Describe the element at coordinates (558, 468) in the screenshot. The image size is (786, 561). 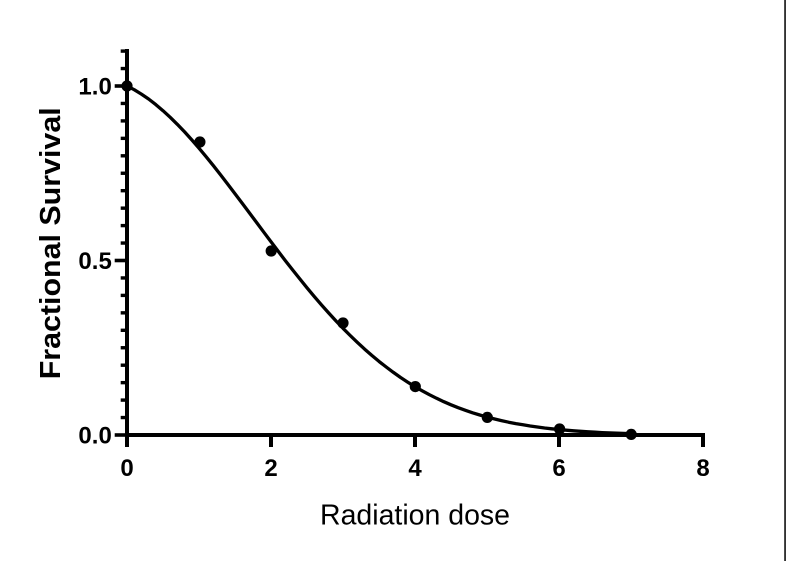
I see `svg-text: 6` at that location.